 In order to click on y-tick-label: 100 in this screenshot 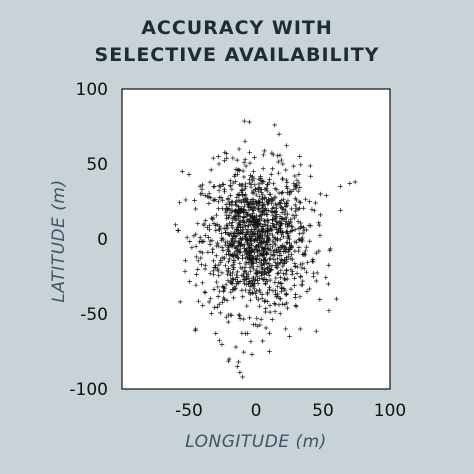, I will do `click(92, 90)`.